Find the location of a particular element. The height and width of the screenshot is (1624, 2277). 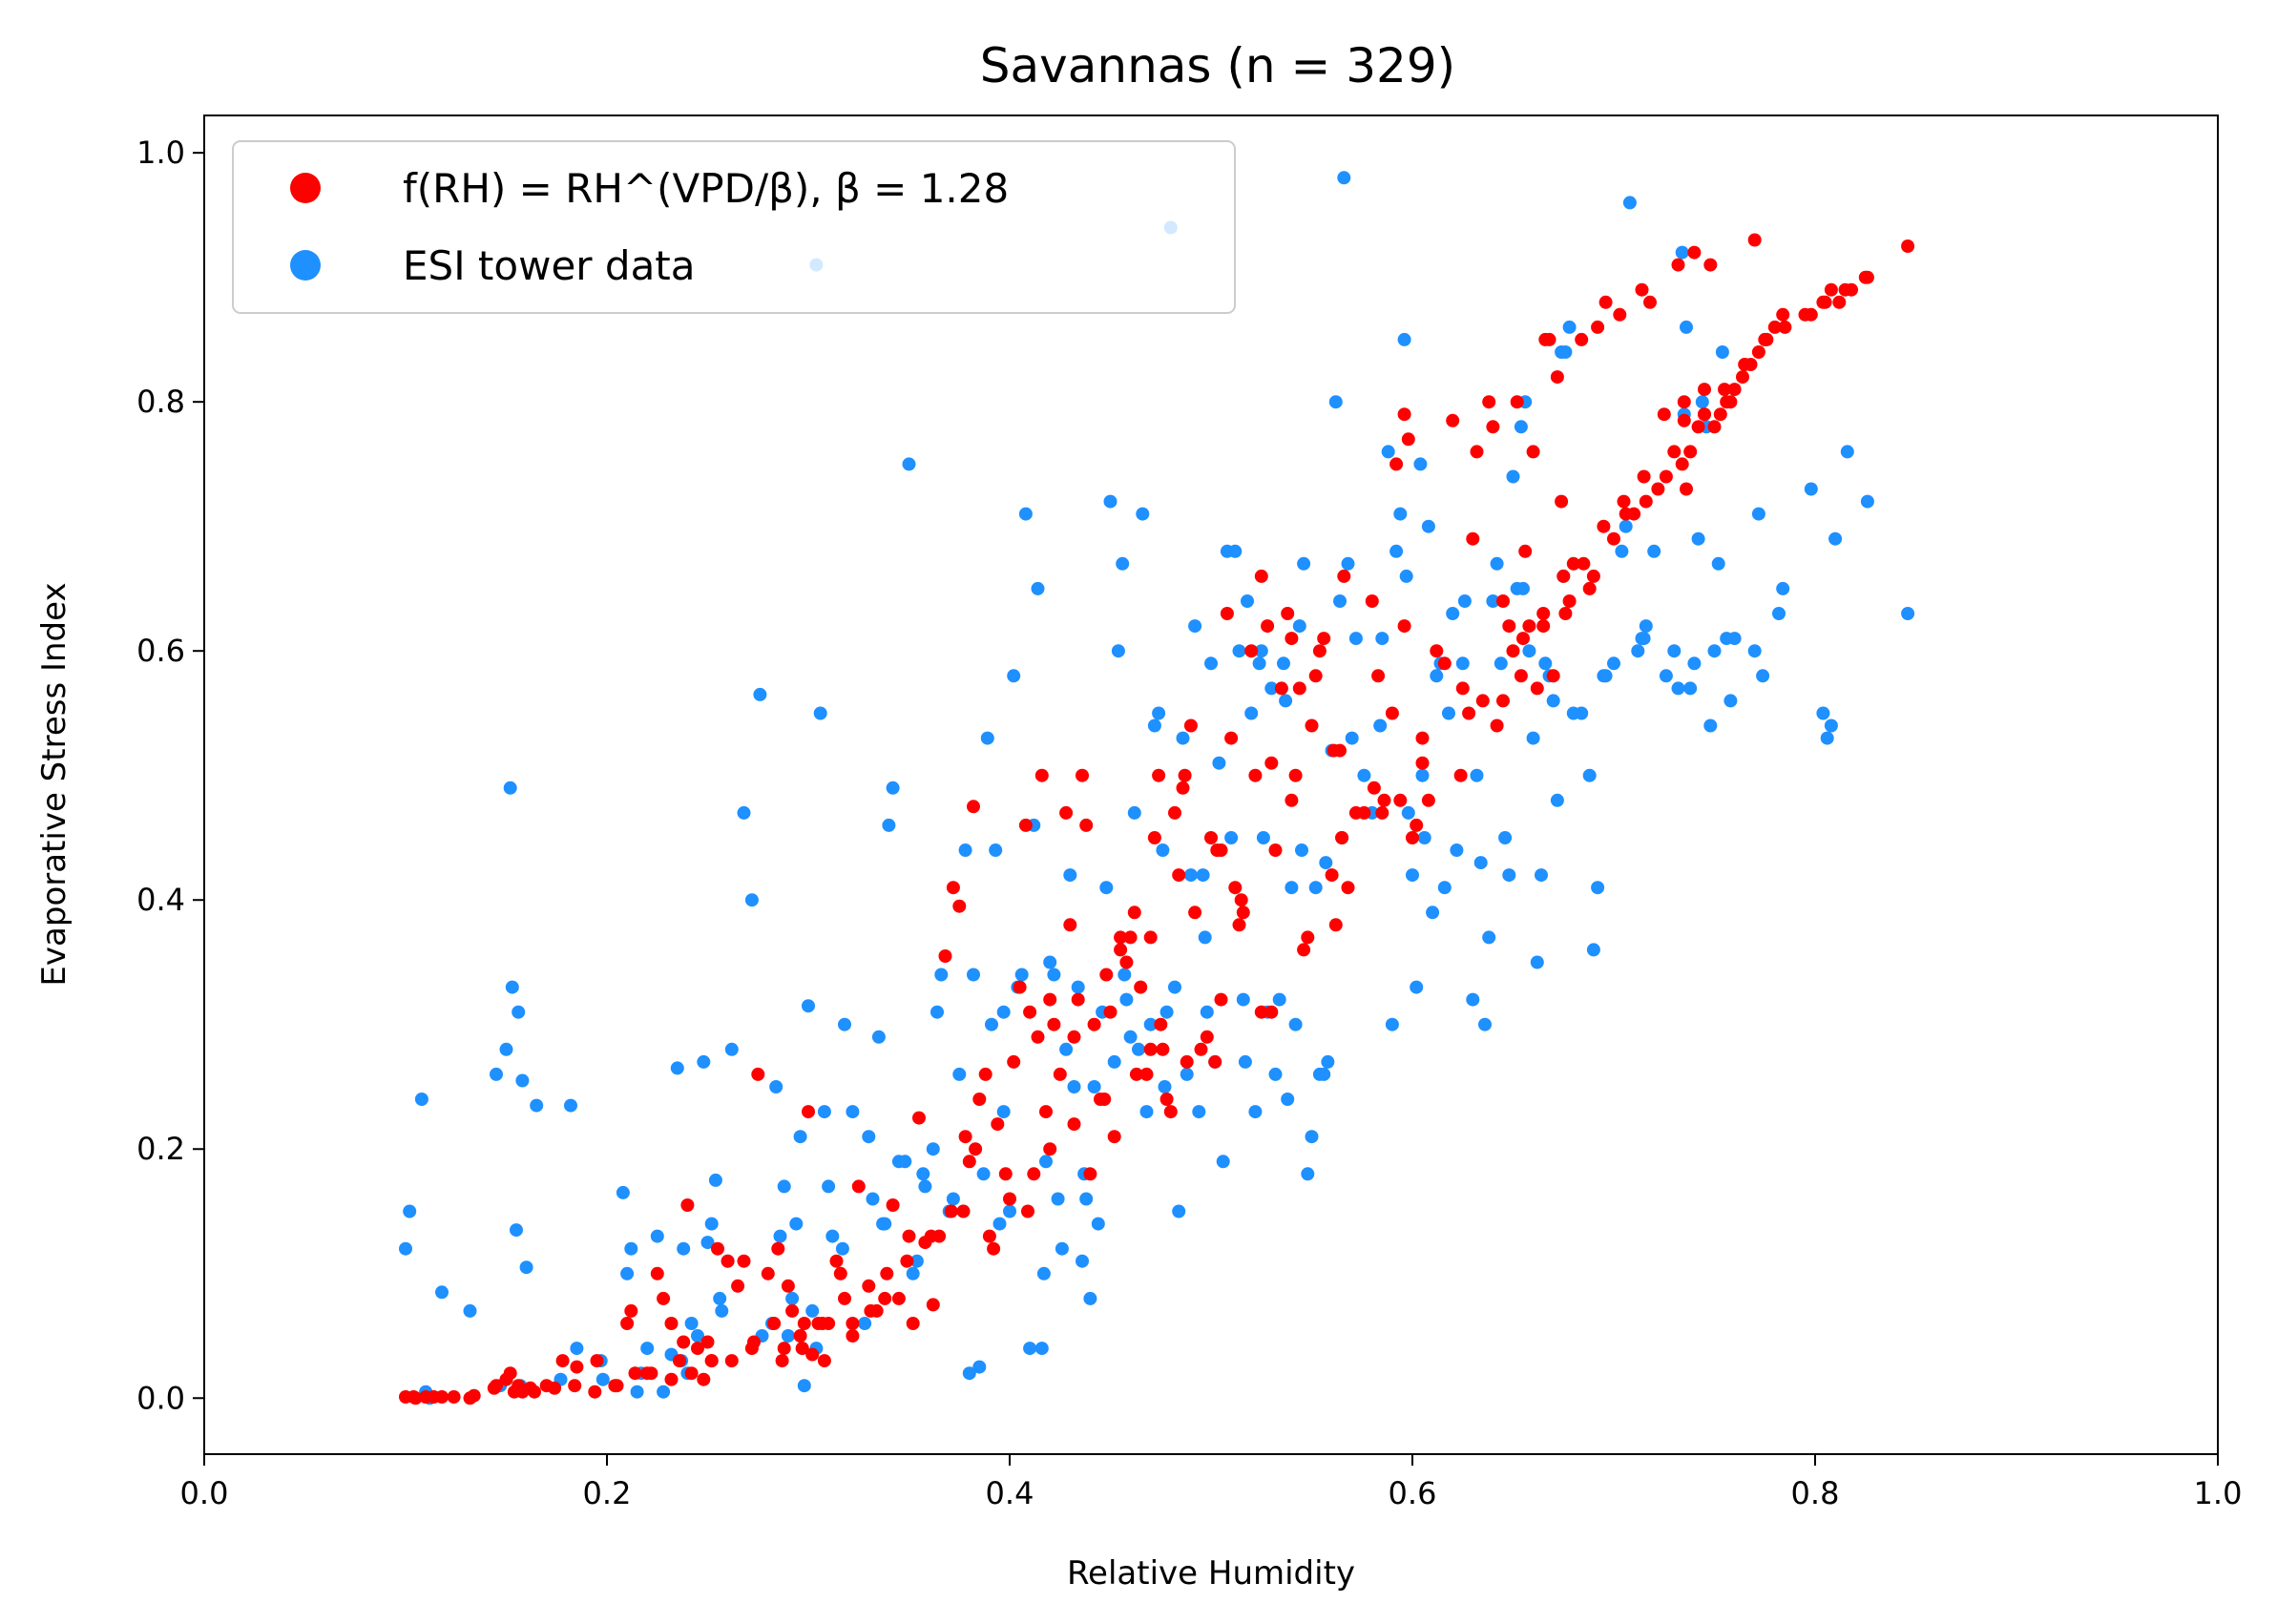

x-tick-label: 0.2 is located at coordinates (607, 1493).